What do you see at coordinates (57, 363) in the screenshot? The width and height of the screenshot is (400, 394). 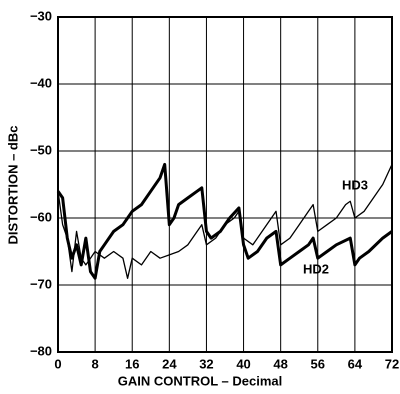 I see `x-tick-label: 0` at bounding box center [57, 363].